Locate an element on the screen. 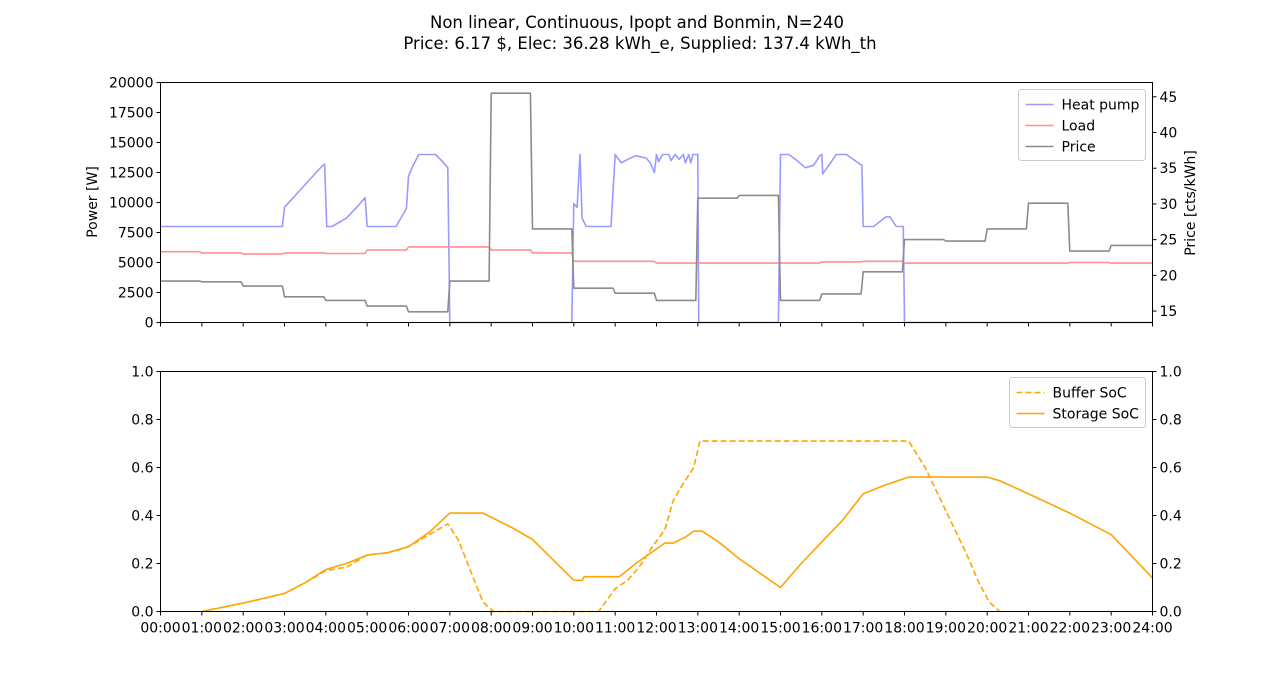 Image resolution: width=1280 pixels, height=687 pixels. y-right-tick-label-1: 20 is located at coordinates (1169, 276).